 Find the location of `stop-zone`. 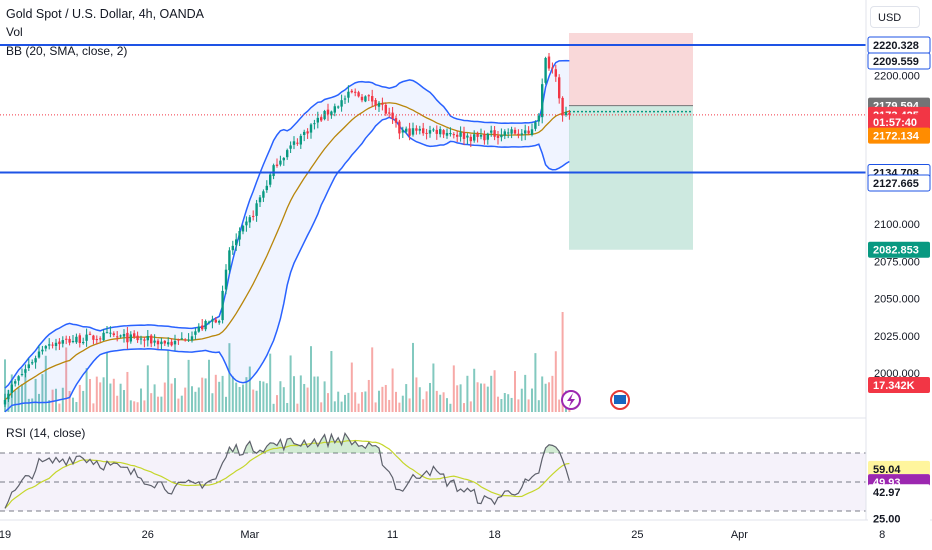

stop-zone is located at coordinates (631, 69).